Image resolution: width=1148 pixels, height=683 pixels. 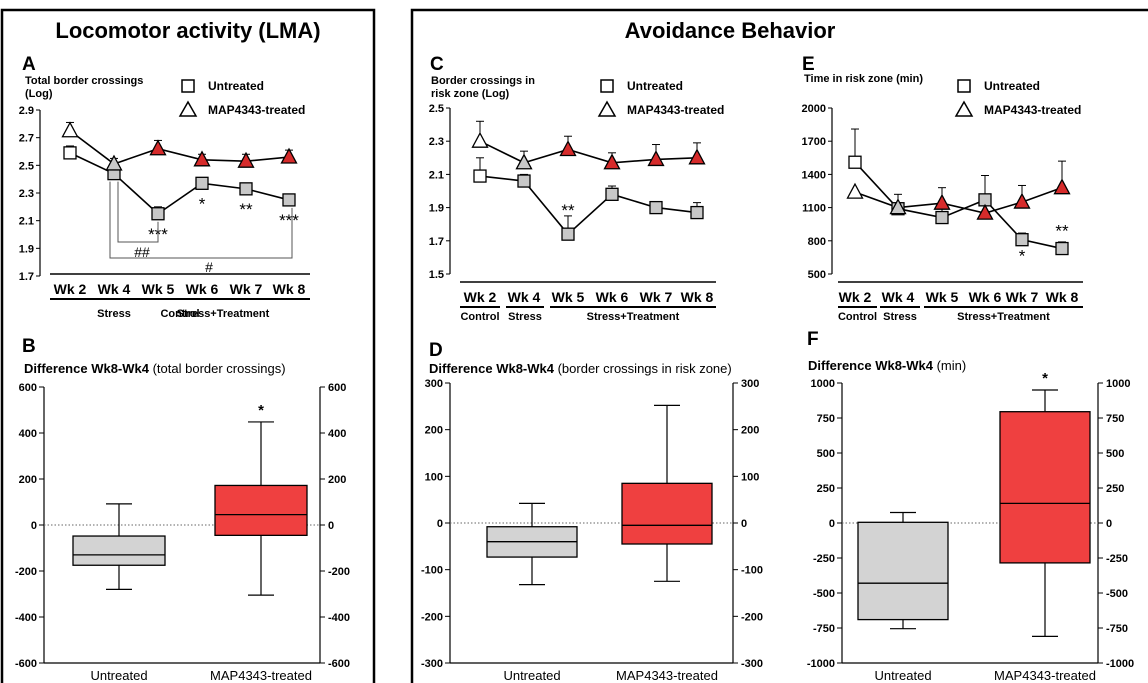 I want to click on y-tick-label: 800, so click(x=817, y=242).